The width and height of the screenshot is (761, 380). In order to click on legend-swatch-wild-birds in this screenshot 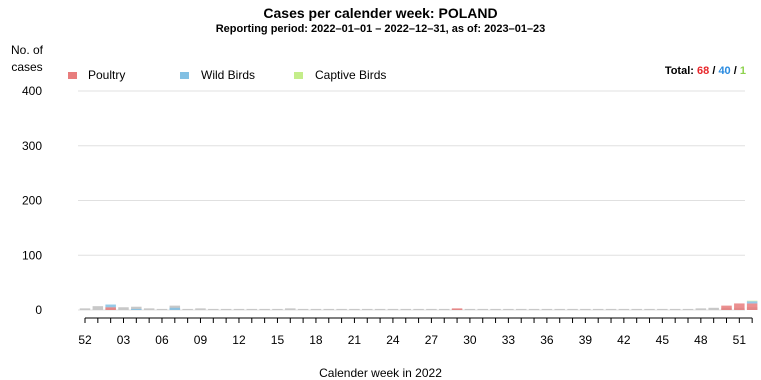, I will do `click(184, 75)`.